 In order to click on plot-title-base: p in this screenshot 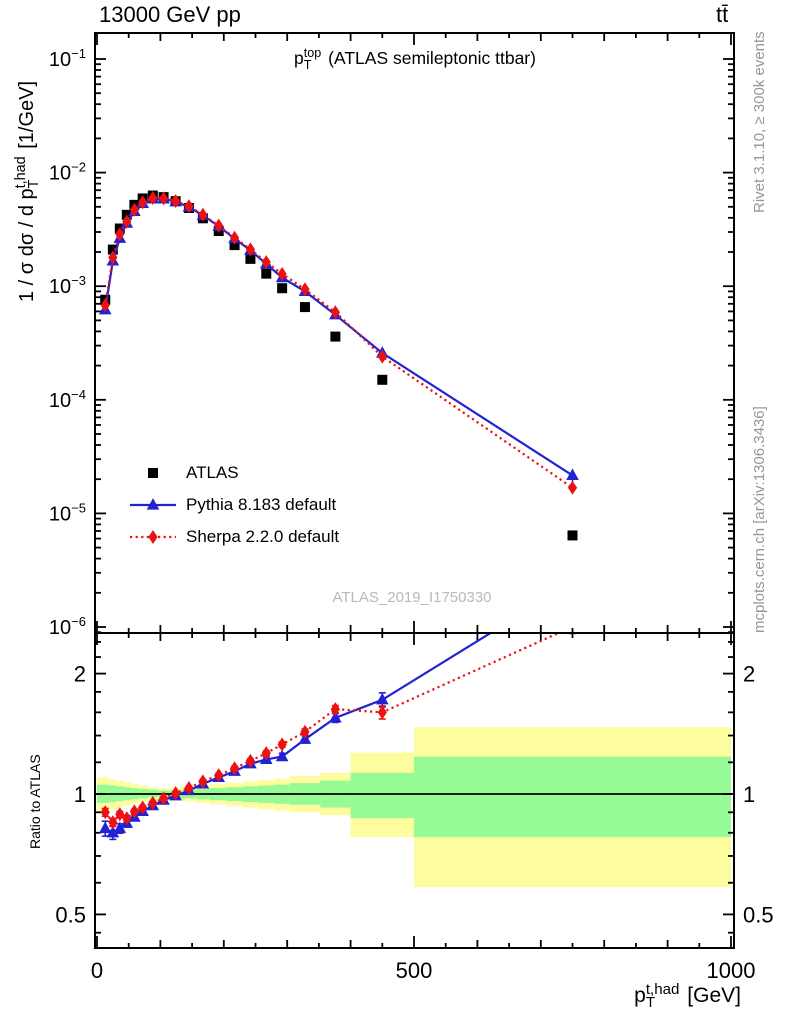, I will do `click(299, 58)`.